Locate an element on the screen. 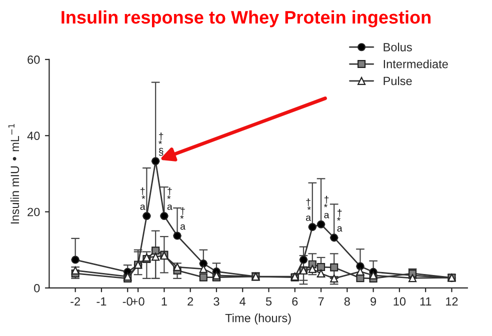 The width and height of the screenshot is (492, 336). x-tick-label: 4 is located at coordinates (243, 301).